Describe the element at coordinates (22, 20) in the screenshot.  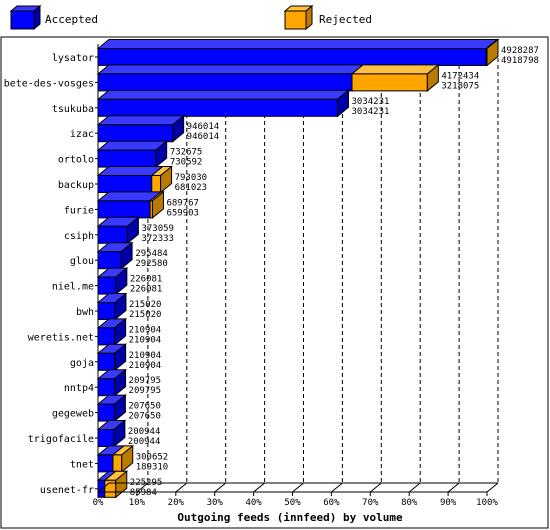
I see `legend-accepted-swatch` at that location.